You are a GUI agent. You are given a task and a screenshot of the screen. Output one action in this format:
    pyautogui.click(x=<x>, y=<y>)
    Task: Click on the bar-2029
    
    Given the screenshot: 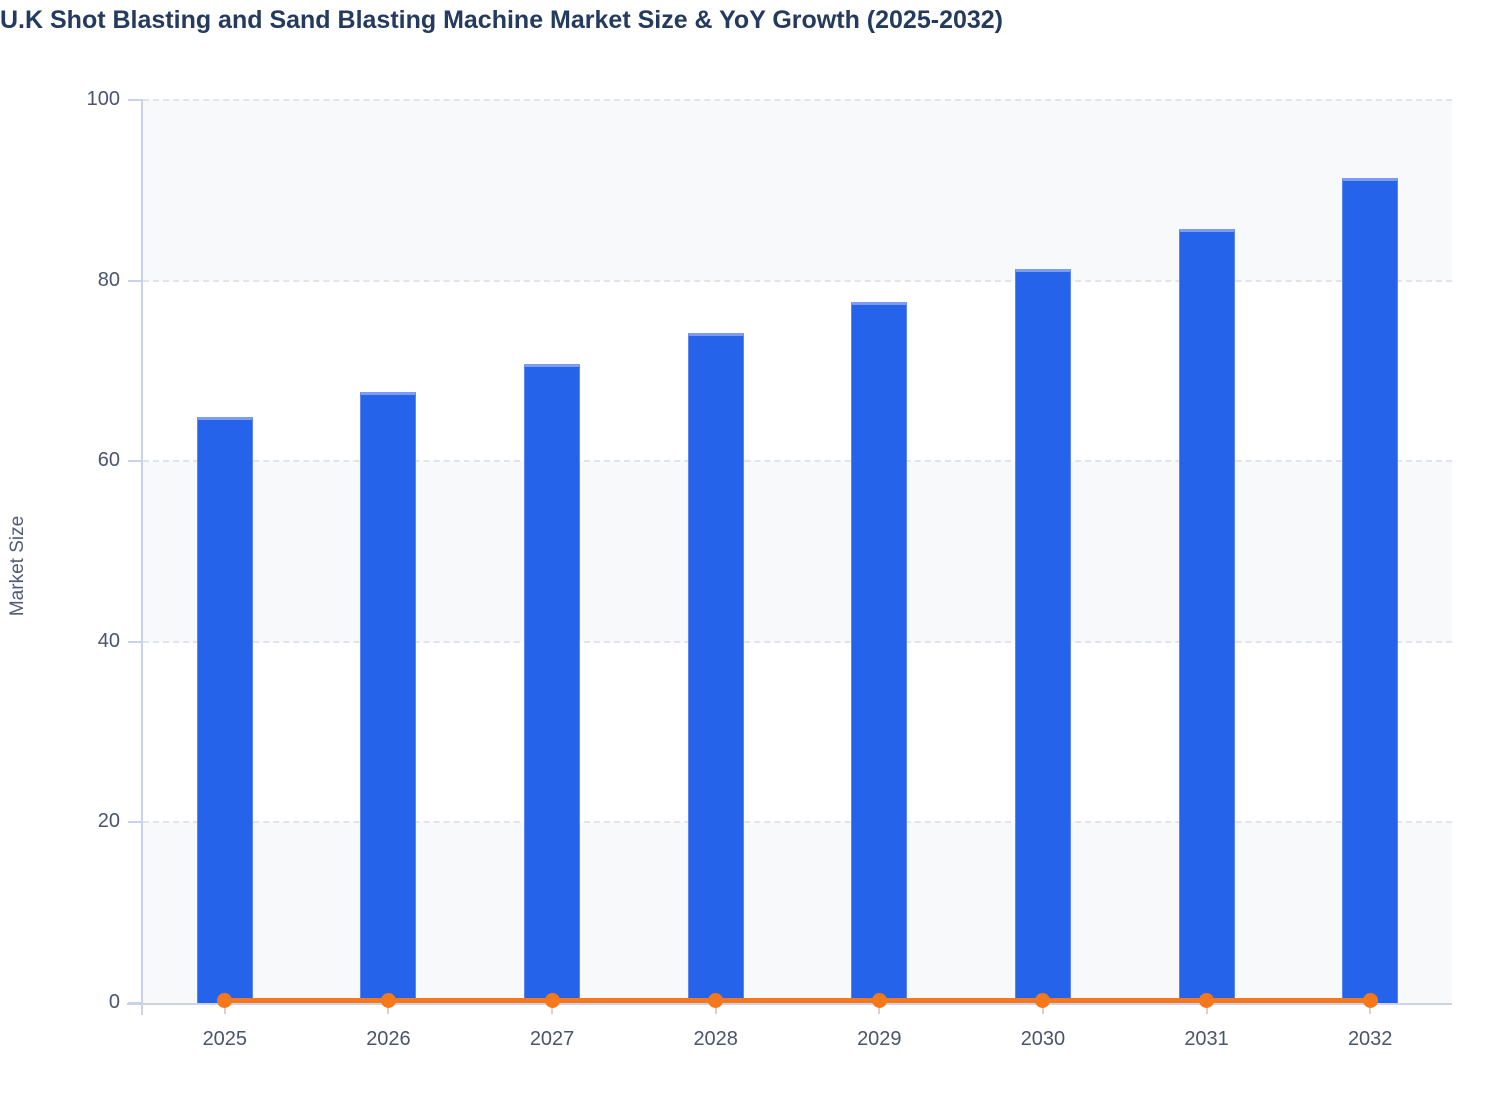 What is the action you would take?
    pyautogui.click(x=879, y=652)
    